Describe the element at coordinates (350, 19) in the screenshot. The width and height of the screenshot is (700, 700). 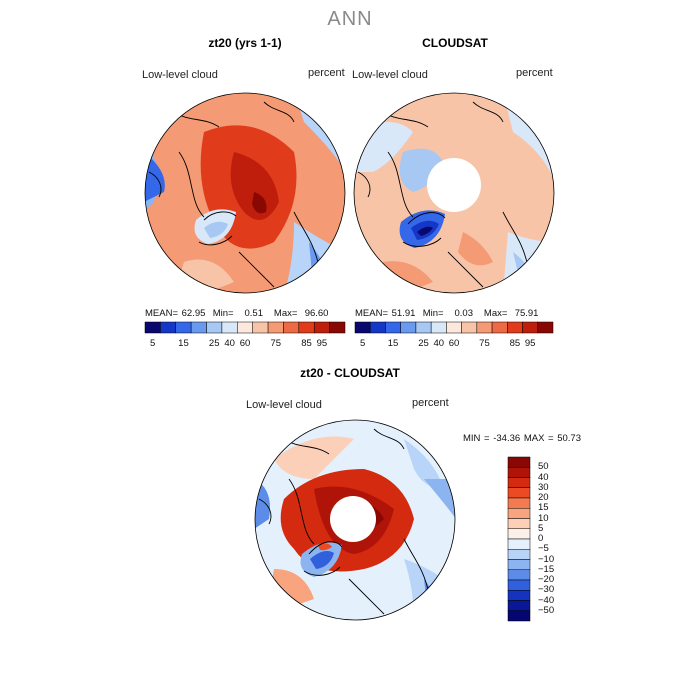
I see `figure-suptitle: ANN` at that location.